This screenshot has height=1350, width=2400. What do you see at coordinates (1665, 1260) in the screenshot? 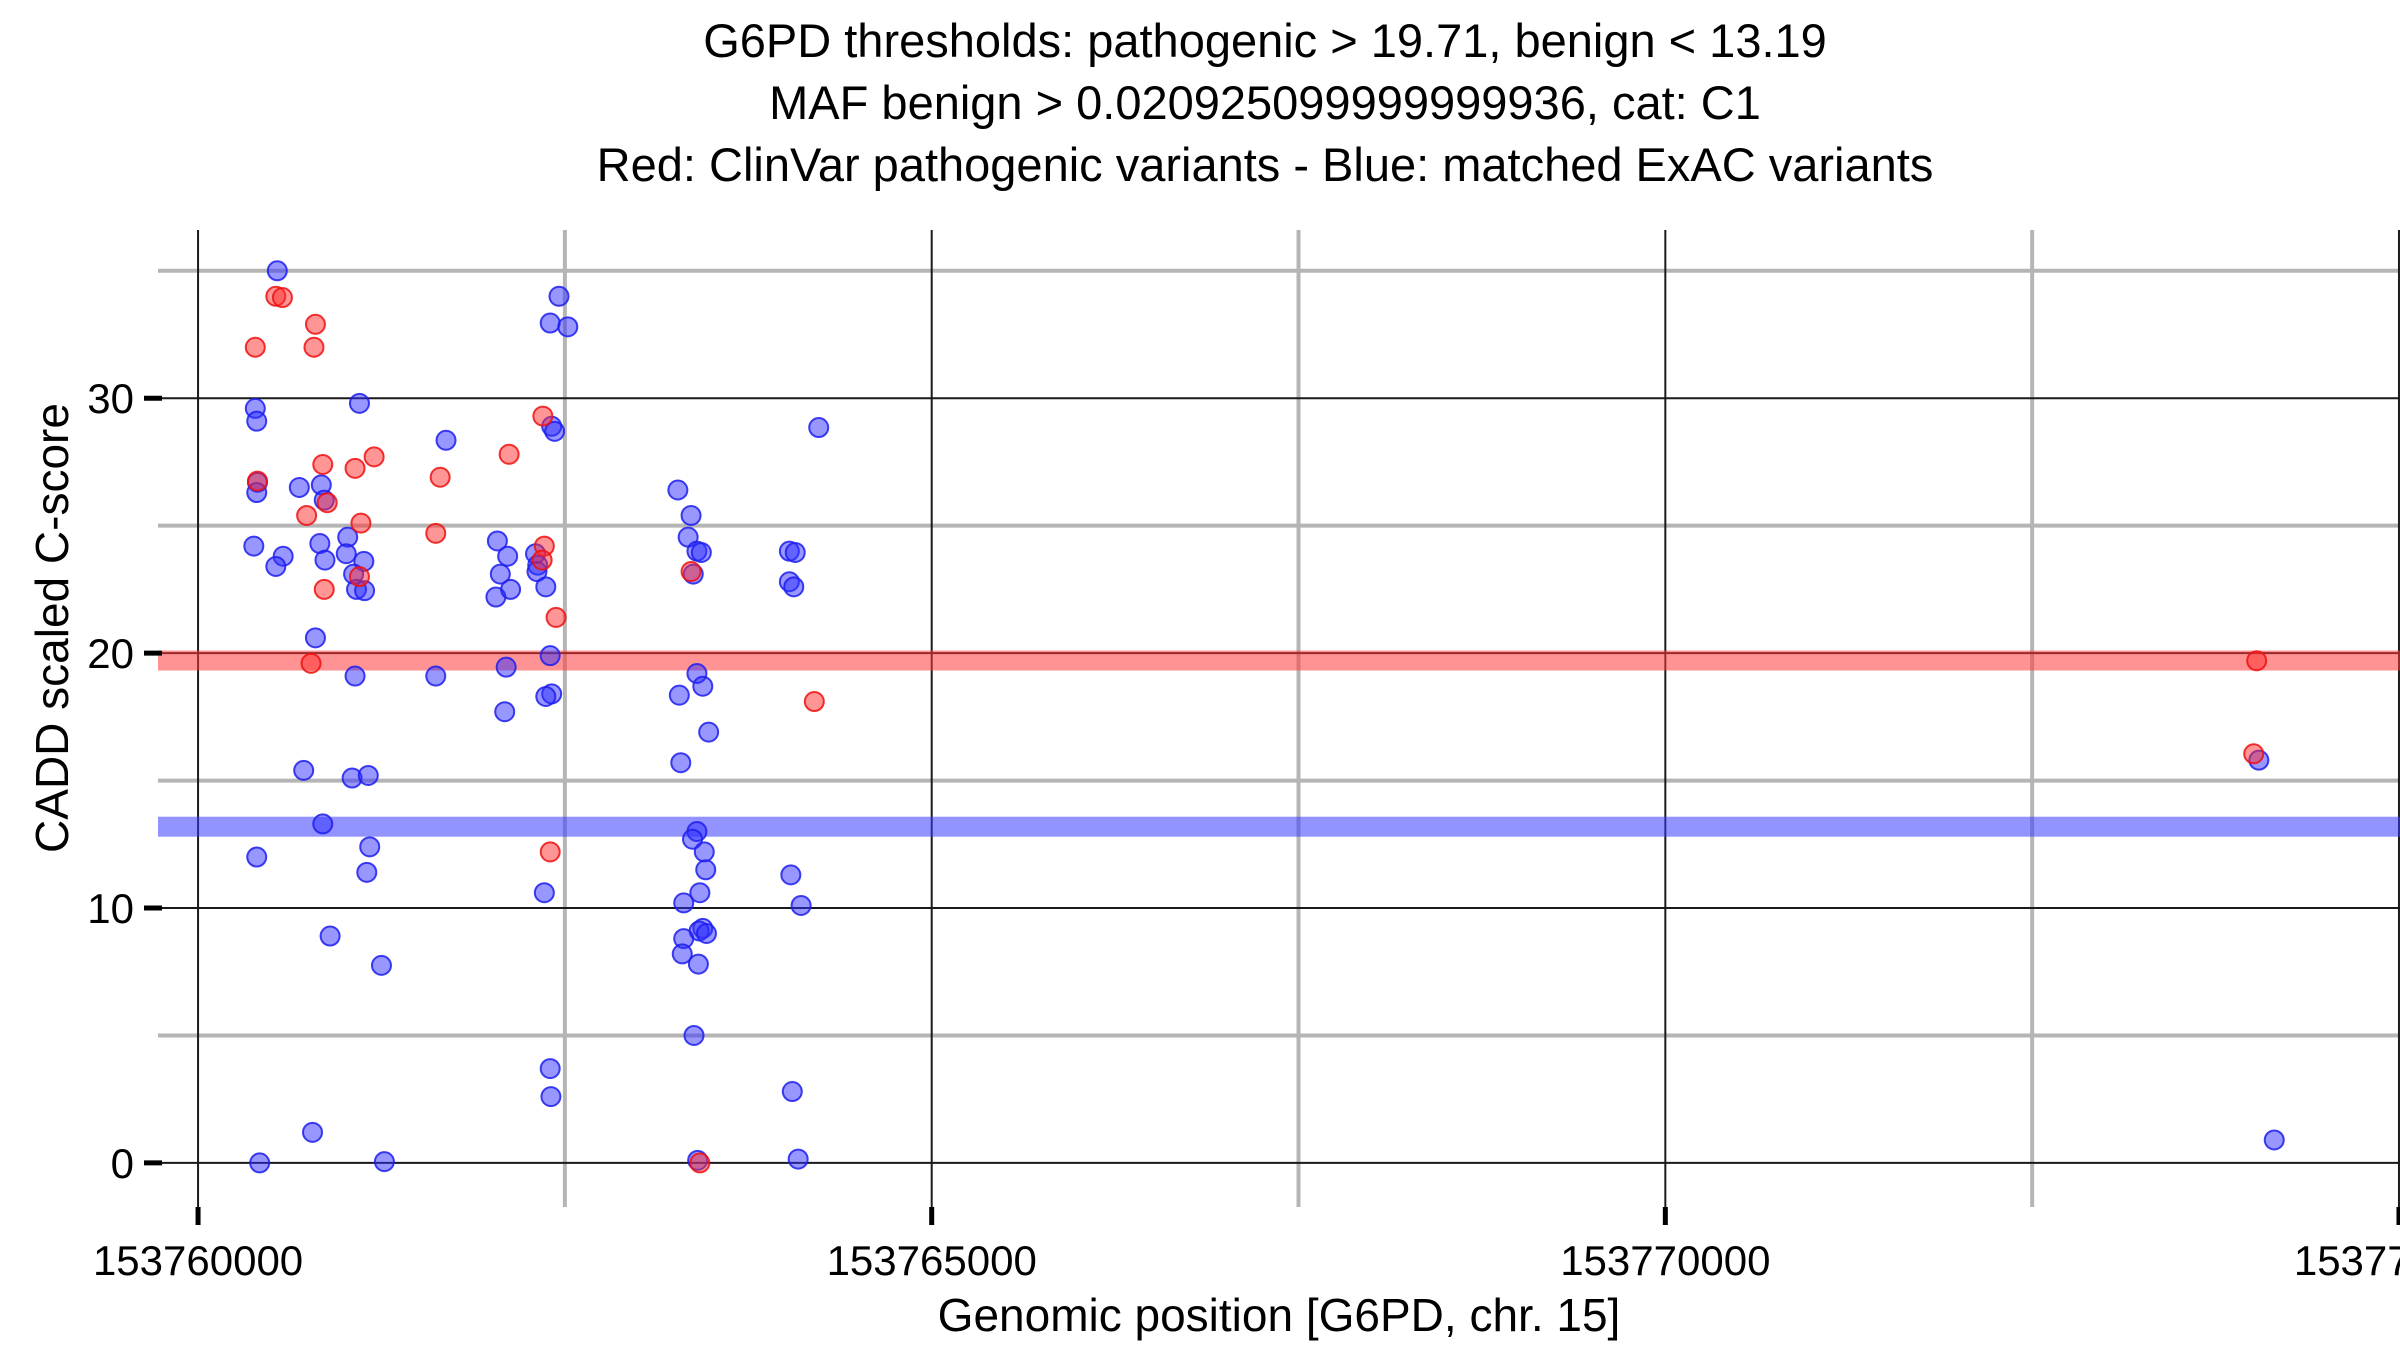
I see `x-tick-label: 153770000` at bounding box center [1665, 1260].